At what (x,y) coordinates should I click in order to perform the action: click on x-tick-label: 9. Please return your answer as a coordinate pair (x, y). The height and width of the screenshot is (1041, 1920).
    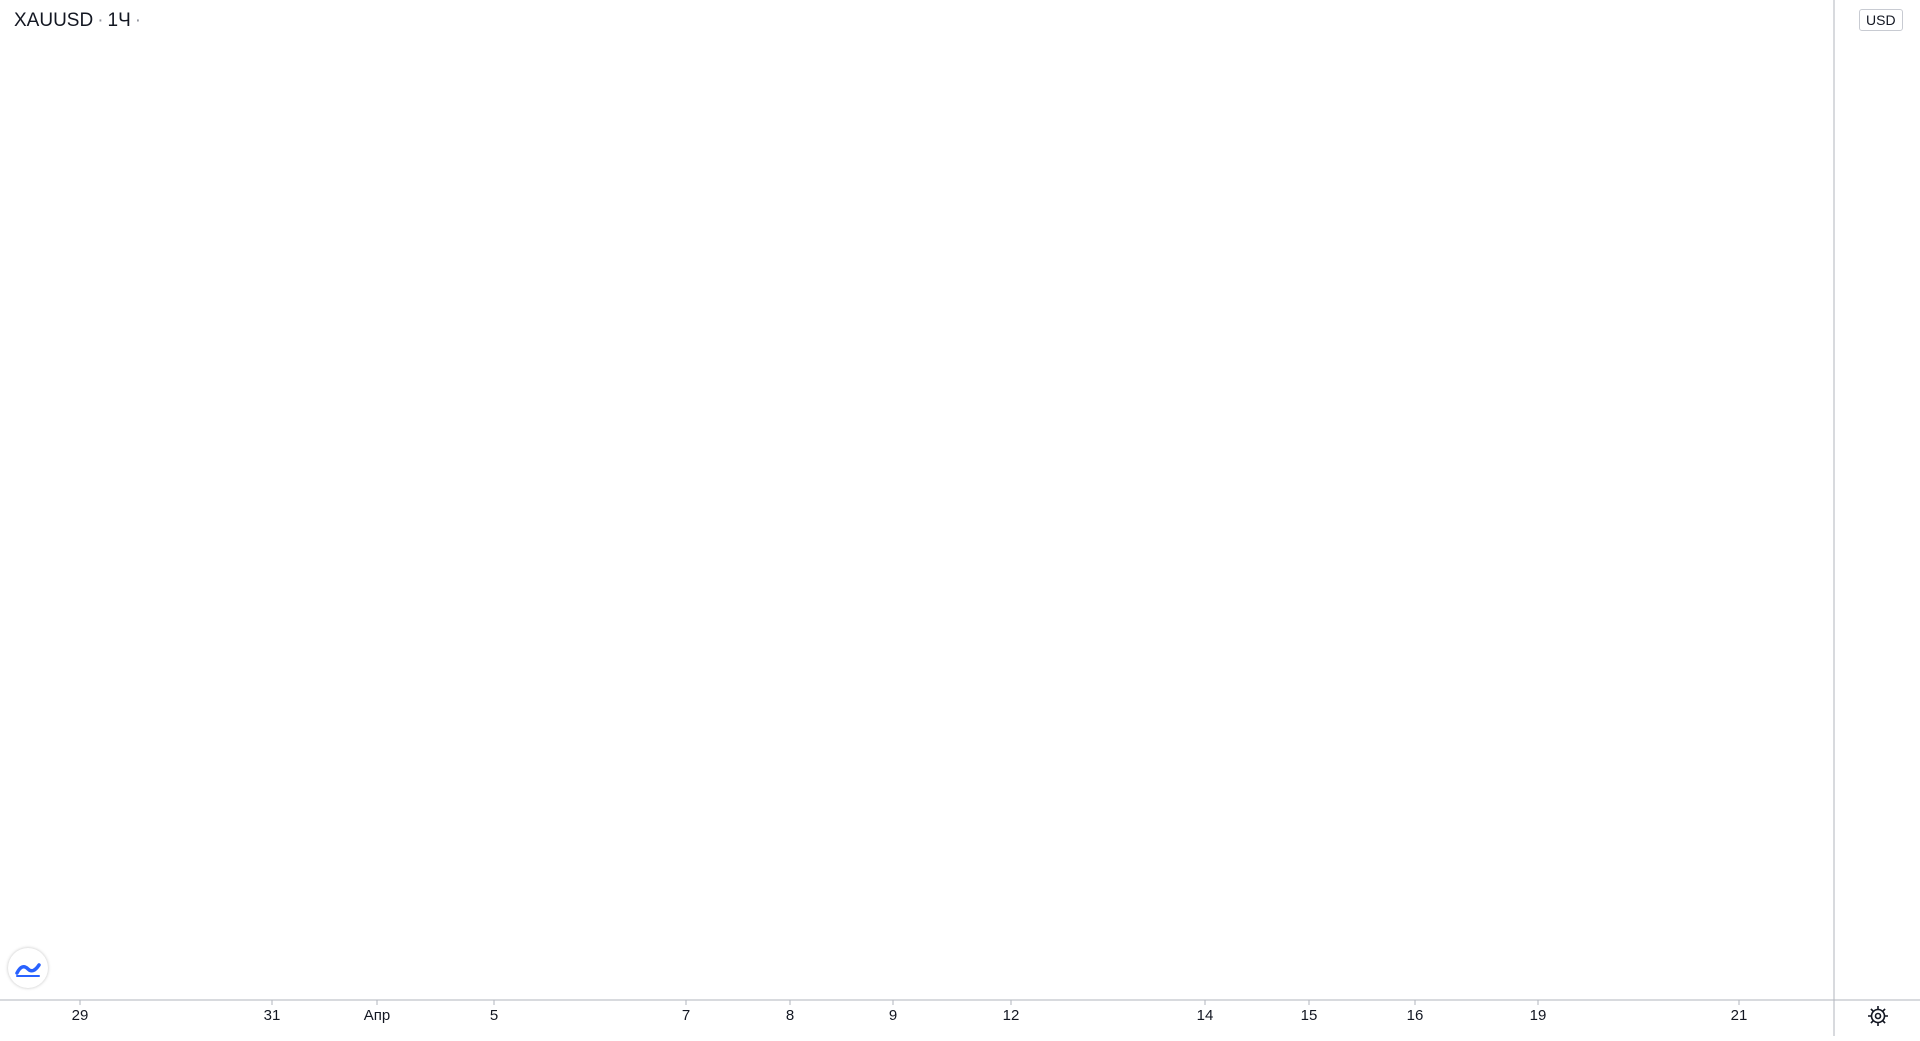
    Looking at the image, I should click on (893, 1015).